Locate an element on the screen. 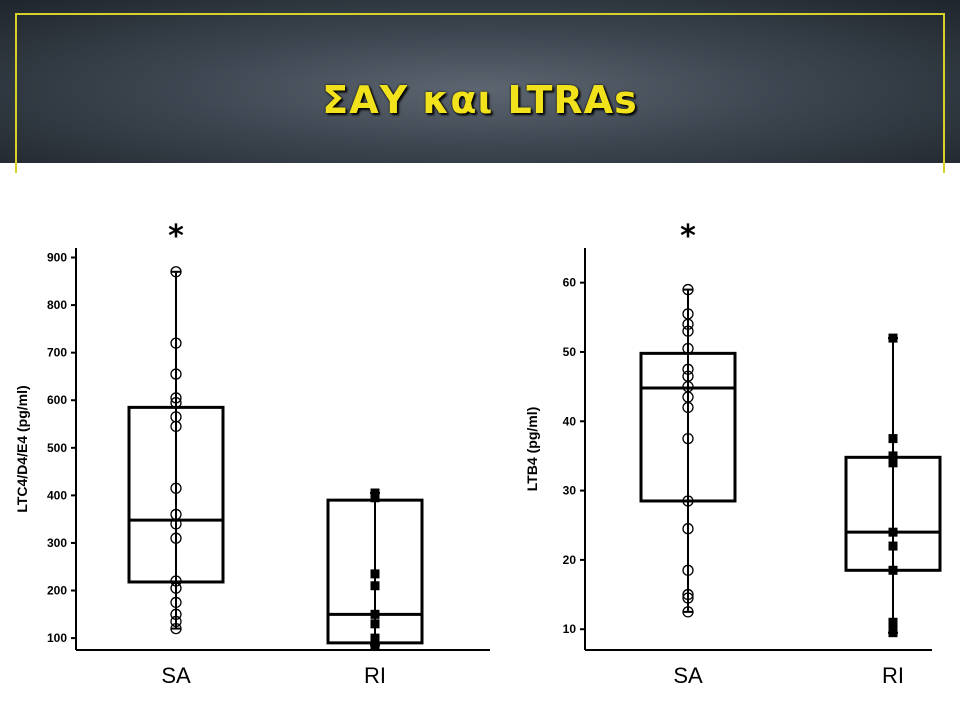  y-axis-title: LTB4 (pg/ml) is located at coordinates (532, 449).